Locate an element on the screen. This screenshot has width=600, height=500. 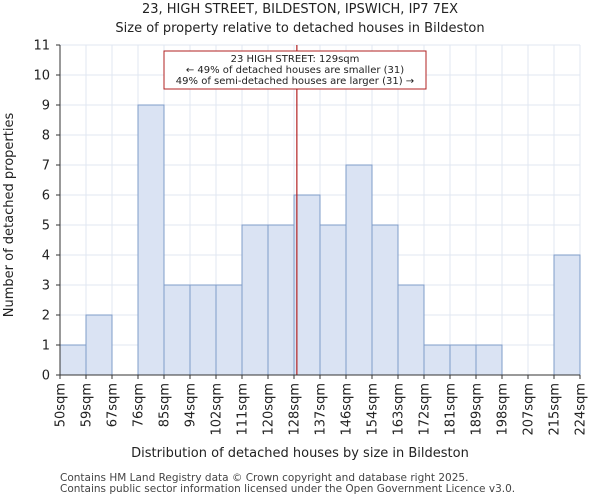
annotation-line-1: 23 HIGH STREET: 129sqm is located at coordinates (295, 59).